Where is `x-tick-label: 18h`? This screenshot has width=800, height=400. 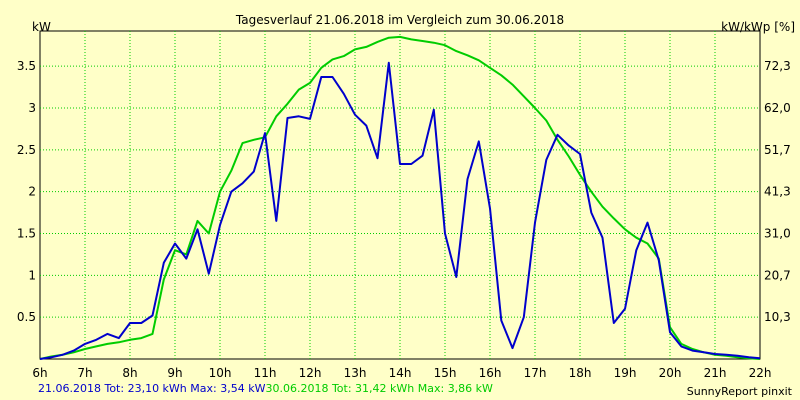 x-tick-label: 18h is located at coordinates (580, 373).